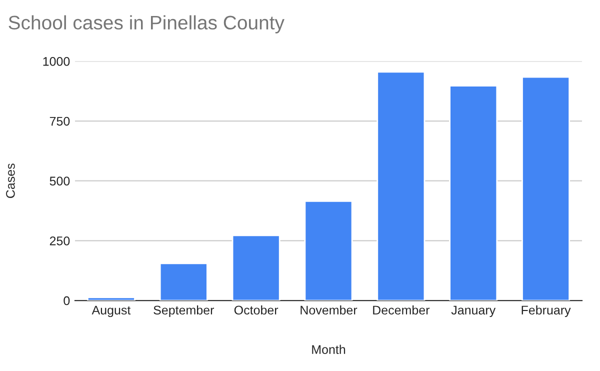 The width and height of the screenshot is (600, 371). I want to click on x-tick-label: February, so click(546, 311).